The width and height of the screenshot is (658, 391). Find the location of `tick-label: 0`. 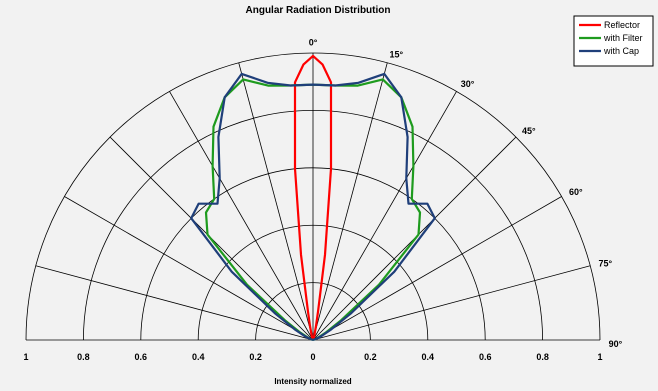

tick-label: 0 is located at coordinates (312, 357).